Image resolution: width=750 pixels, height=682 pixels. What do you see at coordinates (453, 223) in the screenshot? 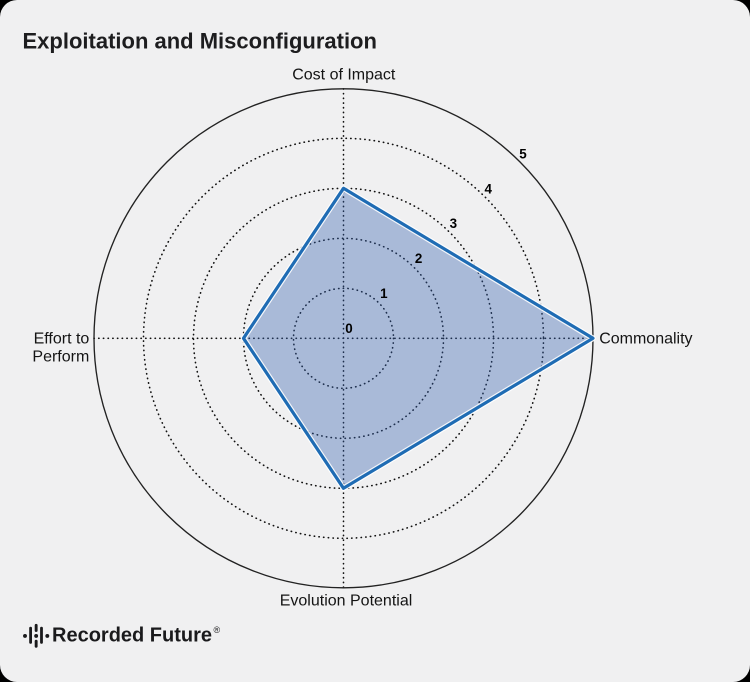
I see `svg-text: 3` at bounding box center [453, 223].